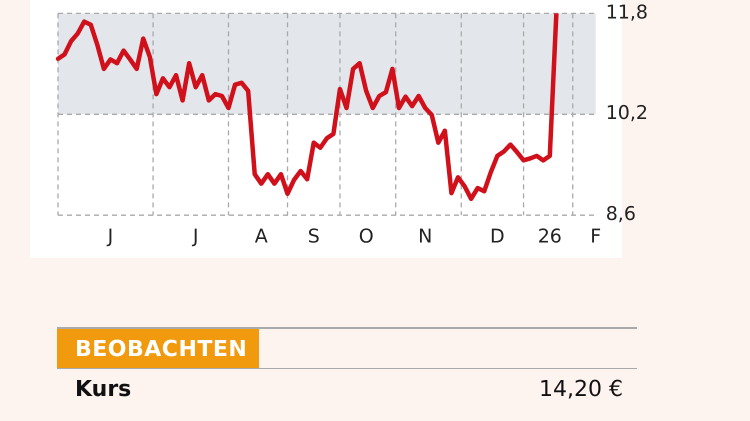 This screenshot has height=421, width=750. I want to click on text: 14,20 €, so click(581, 389).